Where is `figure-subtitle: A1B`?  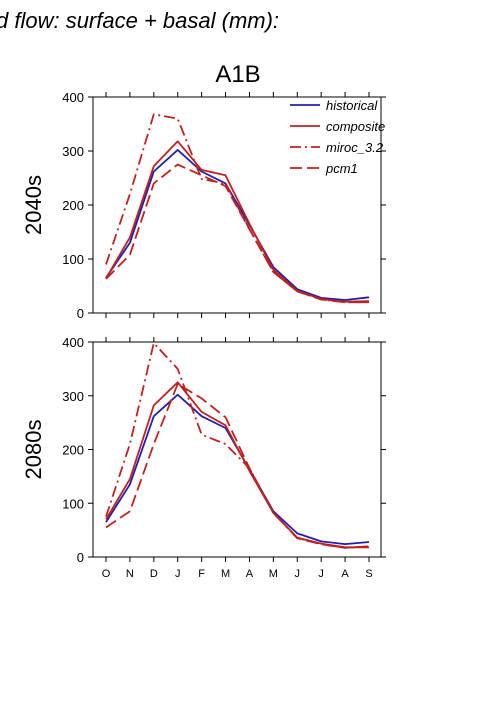
figure-subtitle: A1B is located at coordinates (237, 74).